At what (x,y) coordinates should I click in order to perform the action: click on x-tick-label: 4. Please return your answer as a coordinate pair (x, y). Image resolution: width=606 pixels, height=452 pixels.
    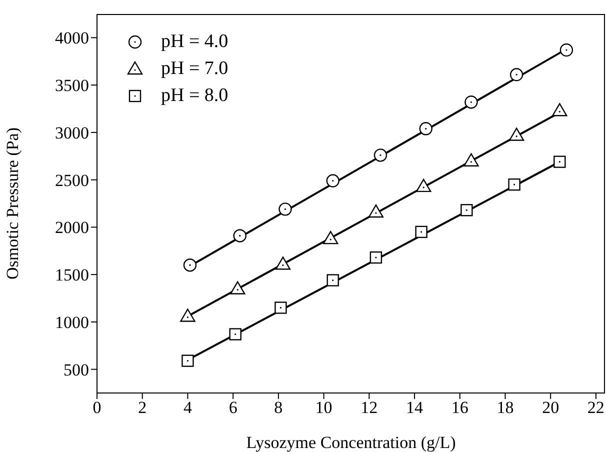
    Looking at the image, I should click on (187, 408).